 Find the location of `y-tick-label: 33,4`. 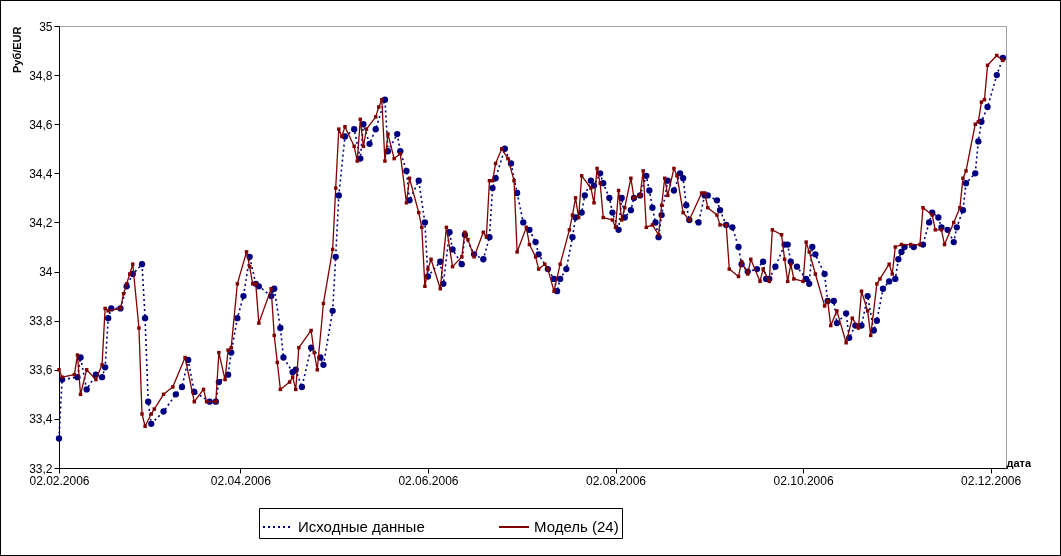

y-tick-label: 33,4 is located at coordinates (41, 419).